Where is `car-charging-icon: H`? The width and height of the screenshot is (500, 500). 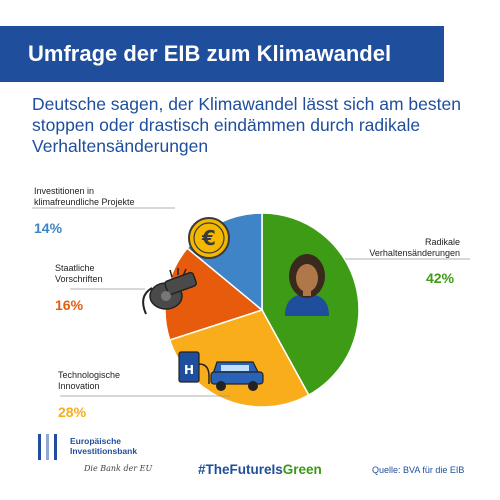
car-charging-icon: H is located at coordinates (221, 371).